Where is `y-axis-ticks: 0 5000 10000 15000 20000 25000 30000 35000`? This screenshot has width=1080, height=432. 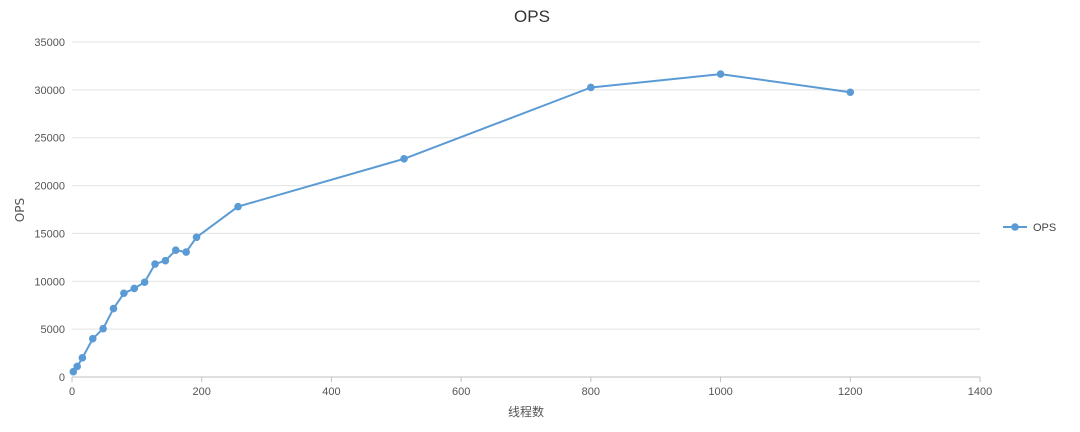
y-axis-ticks: 0 5000 10000 15000 20000 25000 30000 35000 is located at coordinates (49, 210).